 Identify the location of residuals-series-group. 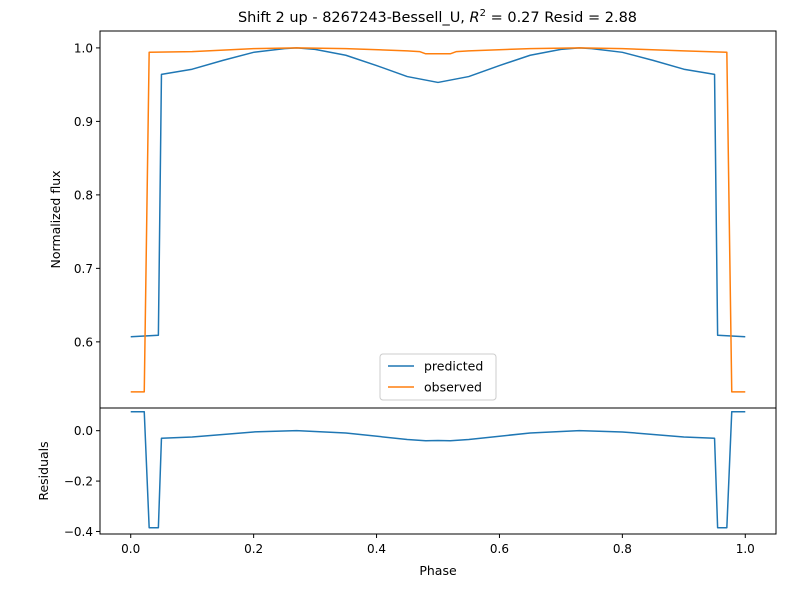
(438, 470).